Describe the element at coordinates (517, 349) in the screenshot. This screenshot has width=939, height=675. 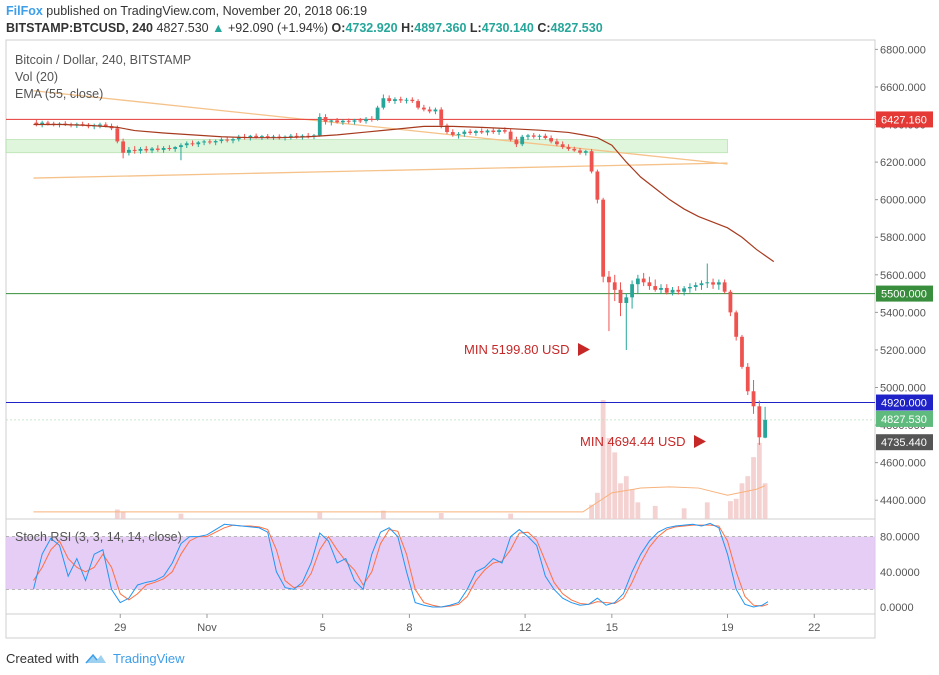
I see `annotation-min-1: MIN 5199.80 USD` at that location.